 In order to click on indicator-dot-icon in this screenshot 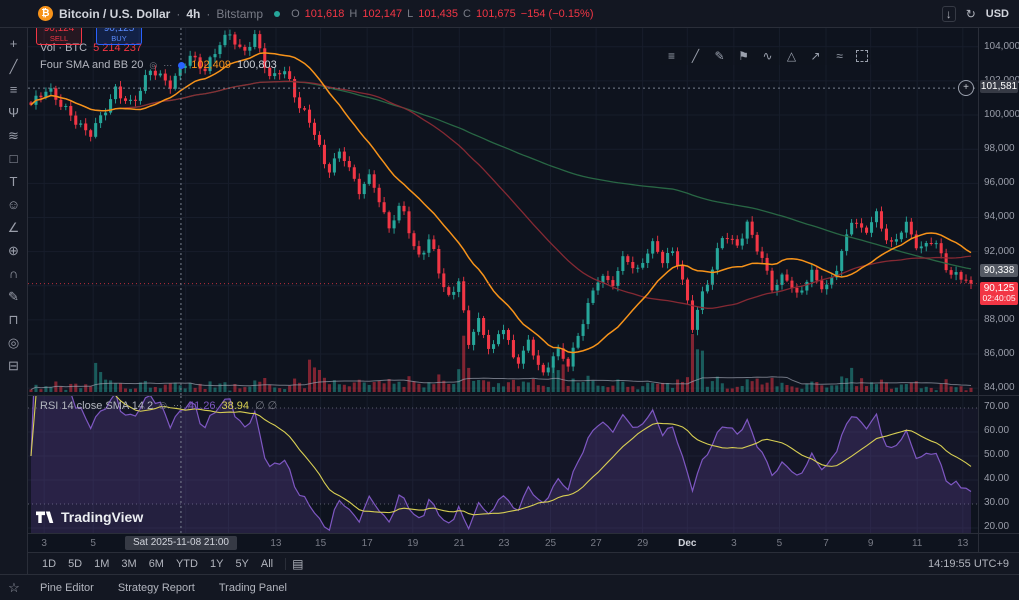, I will do `click(182, 65)`.